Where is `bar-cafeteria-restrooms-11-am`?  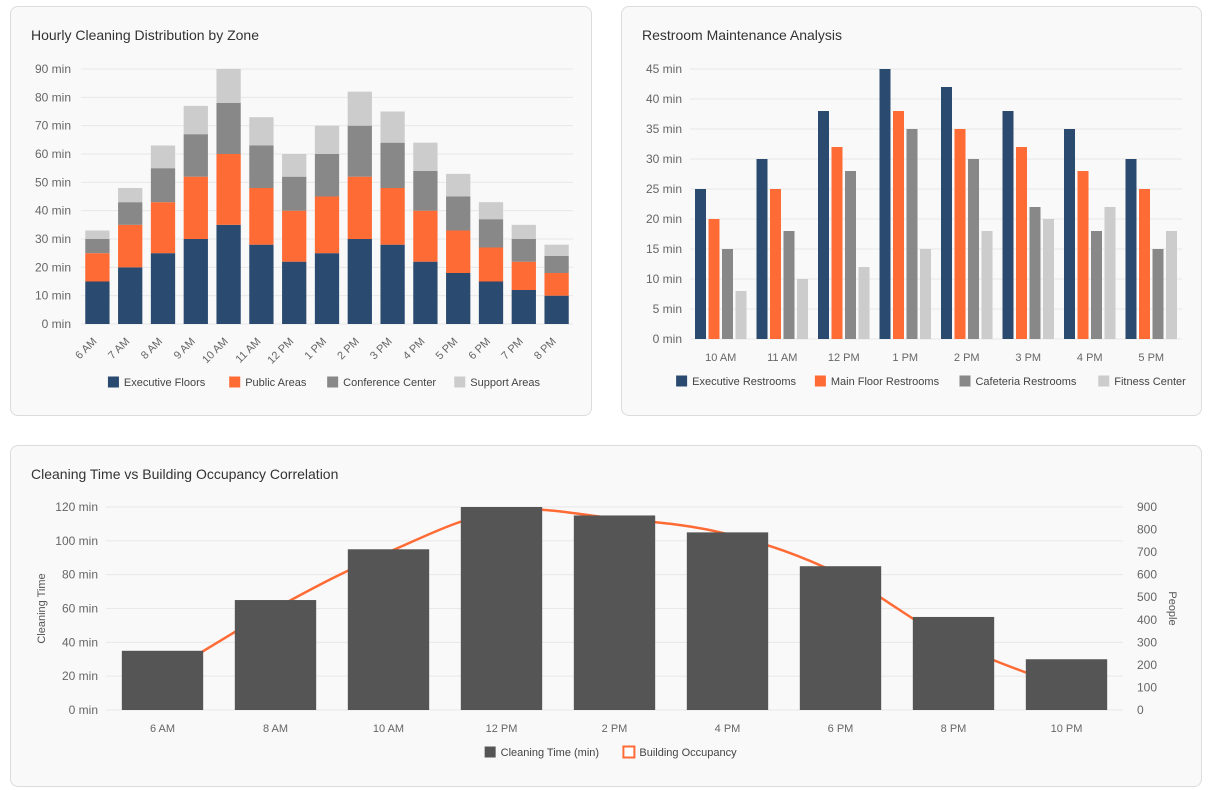 bar-cafeteria-restrooms-11-am is located at coordinates (789, 285).